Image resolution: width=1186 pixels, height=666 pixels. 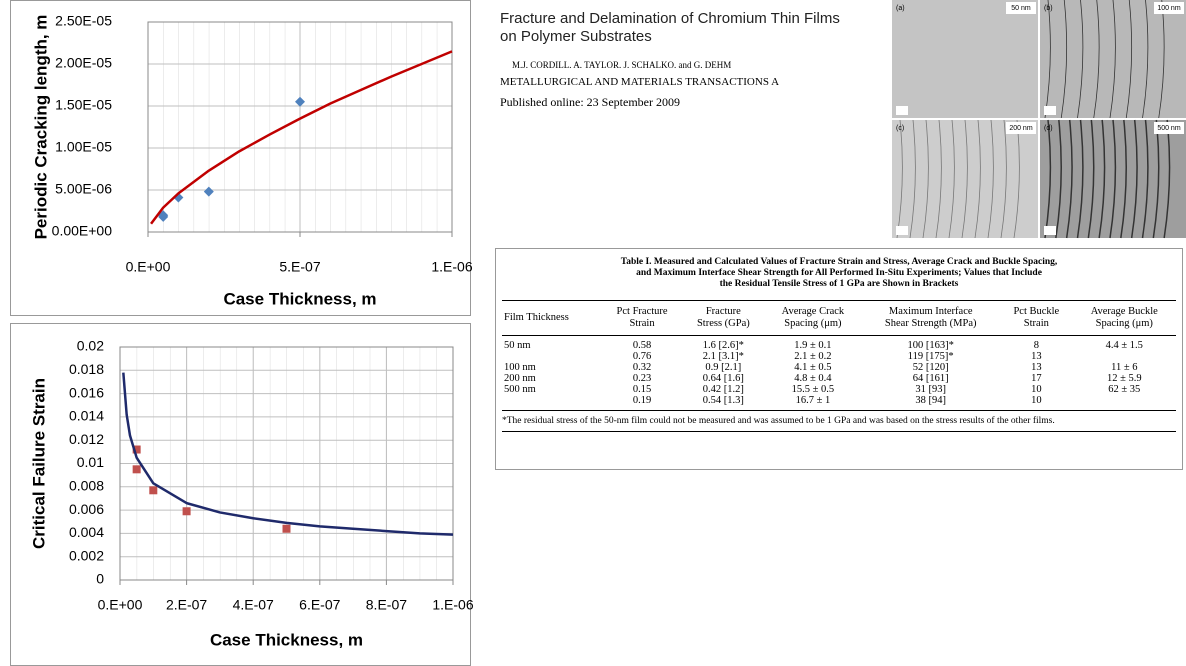 I want to click on header-cell: Average Buckle Spacing (μm), so click(x=1124, y=318).